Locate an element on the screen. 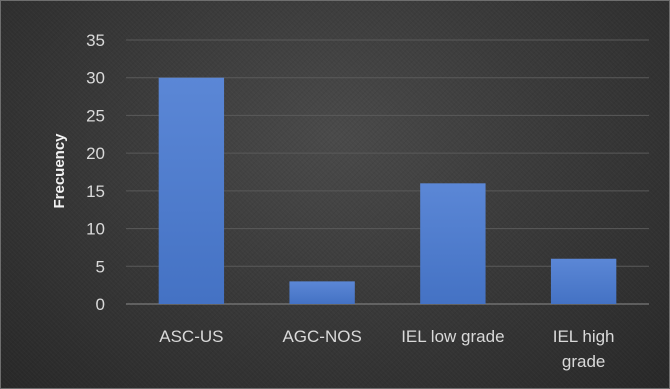 This screenshot has width=670, height=389. x-category-label: ASC-US is located at coordinates (191, 336).